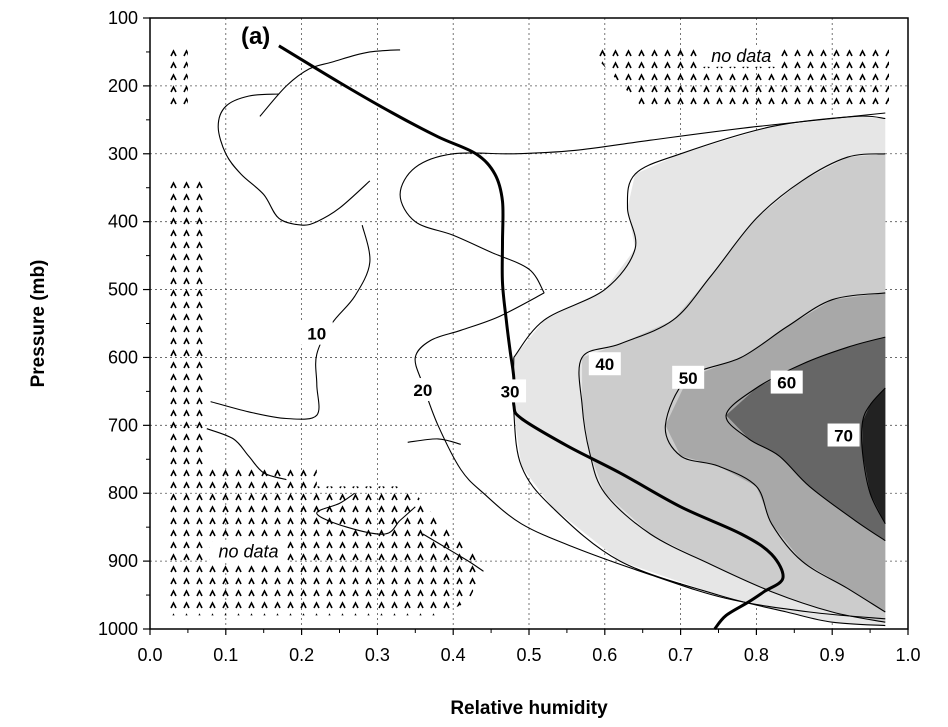  I want to click on x-tick-label: 0.4, so click(453, 655).